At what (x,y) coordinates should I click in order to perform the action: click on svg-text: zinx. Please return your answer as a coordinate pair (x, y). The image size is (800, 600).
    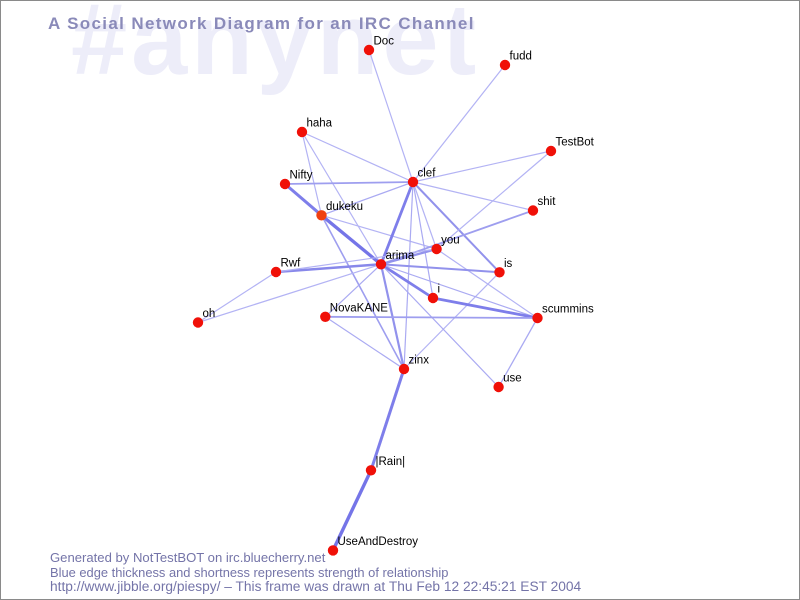
    Looking at the image, I should click on (419, 361).